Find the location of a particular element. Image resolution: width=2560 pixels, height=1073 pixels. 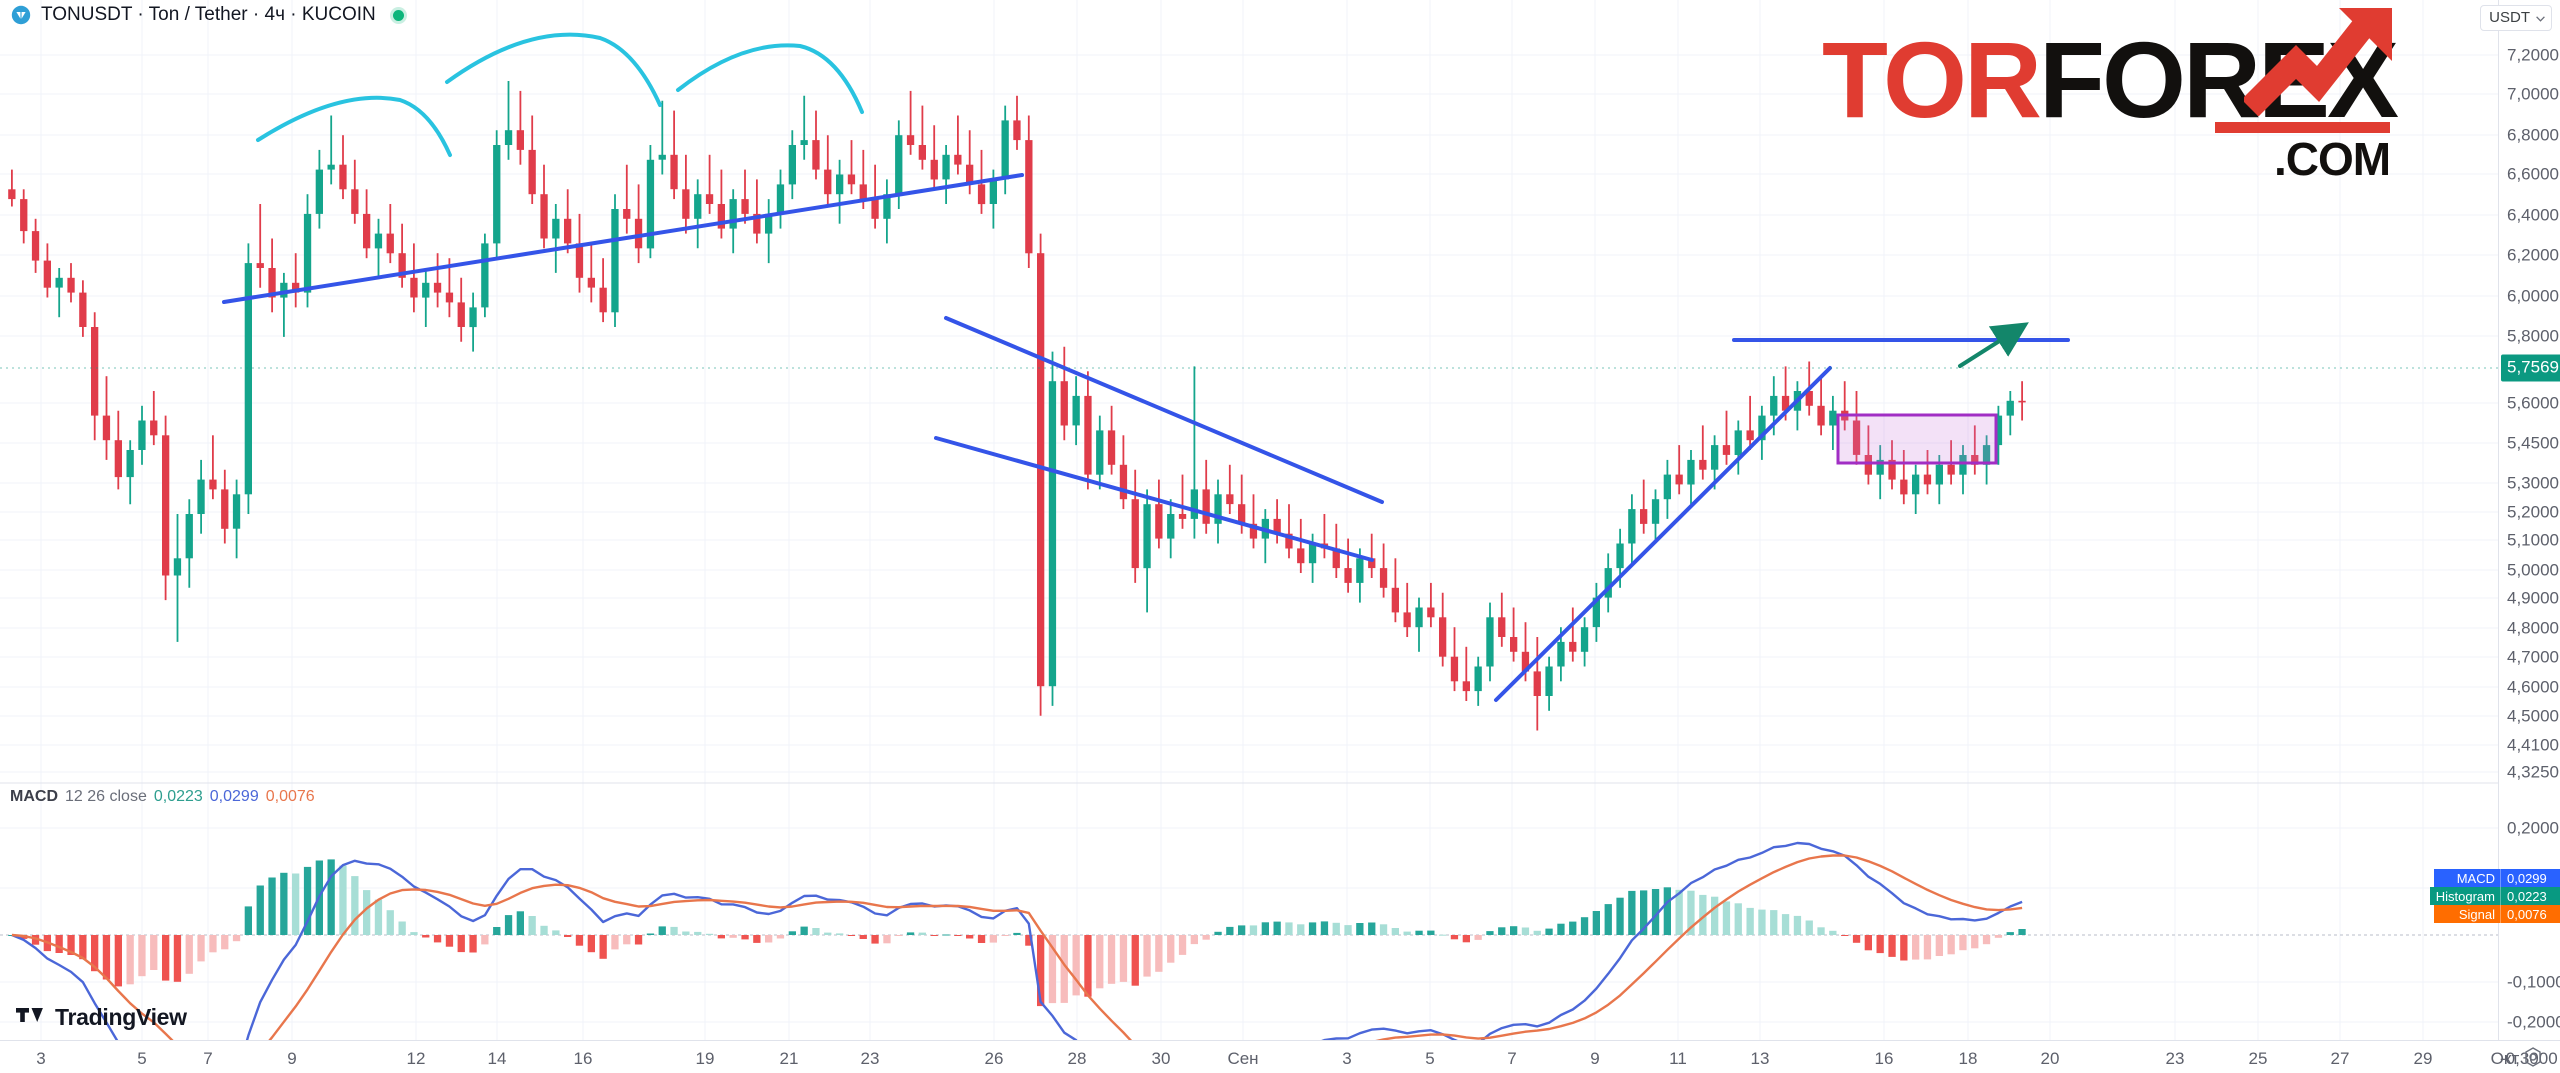

macd-badge-name: Signal is located at coordinates (2467, 914).